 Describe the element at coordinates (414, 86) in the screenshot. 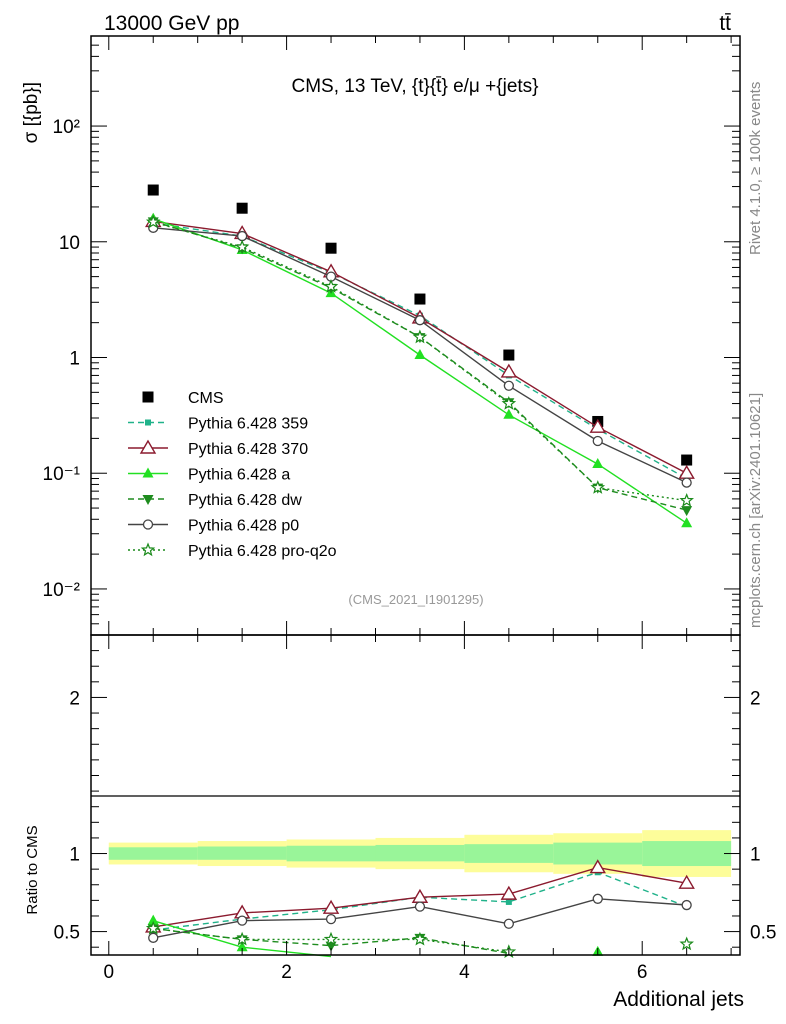

I see `main-title: CMS, 13 TeV, {t}{t̄} e/μ +{jets}` at that location.